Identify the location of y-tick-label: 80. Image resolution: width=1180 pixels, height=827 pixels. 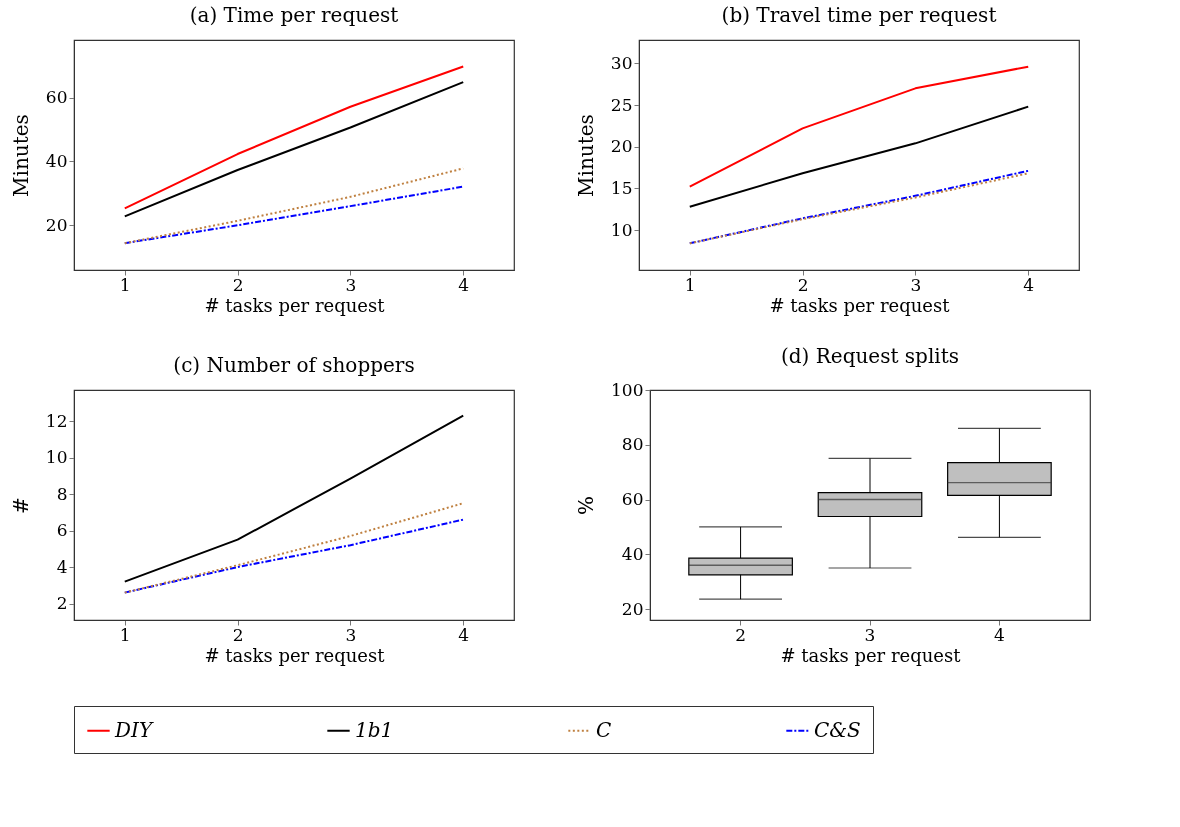
(632, 444).